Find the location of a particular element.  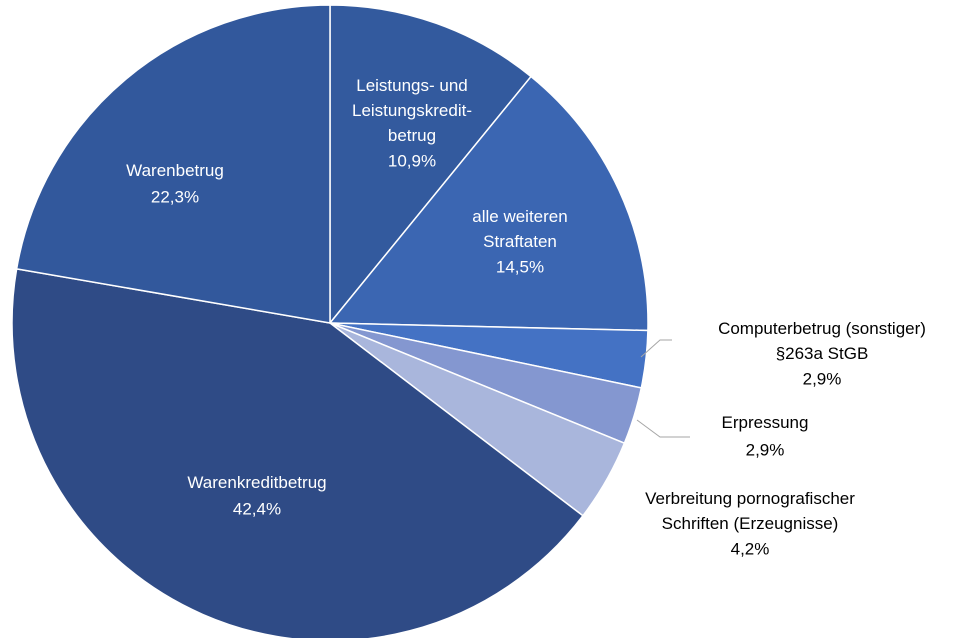

slice-label: Leistungs- und Leistungskredit-betrug is located at coordinates (412, 110).